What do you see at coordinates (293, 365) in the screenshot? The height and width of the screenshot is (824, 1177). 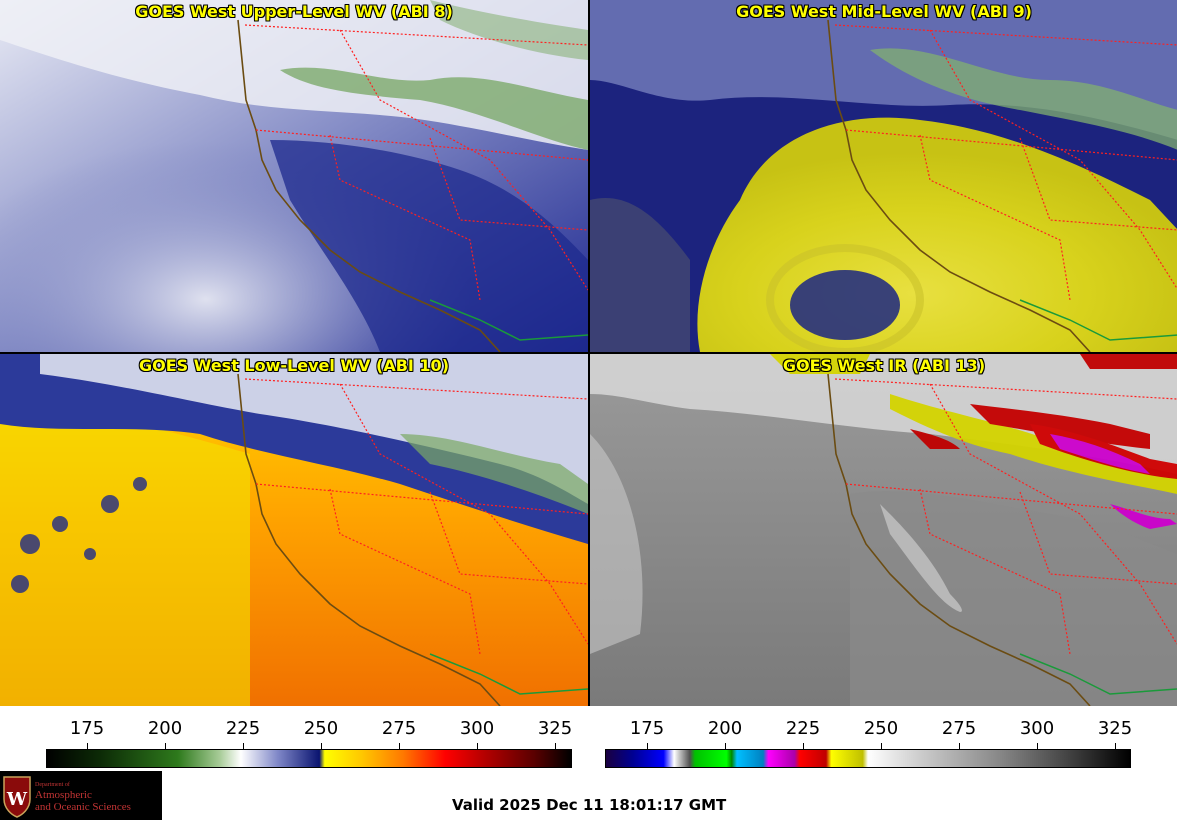 I see `panel-title: GOES West Low-Level WV (ABI 10)` at bounding box center [293, 365].